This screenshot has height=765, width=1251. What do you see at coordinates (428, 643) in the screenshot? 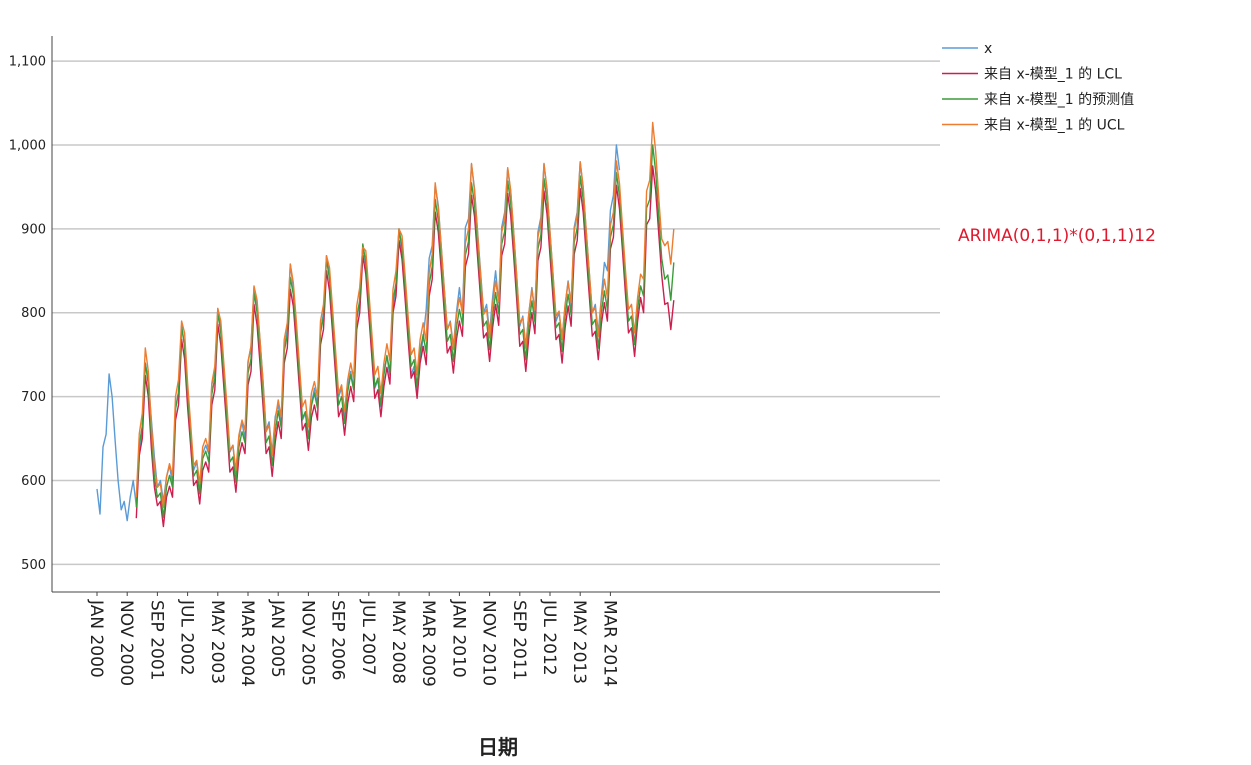
I see `x-tick-label: MAR 2009` at bounding box center [428, 643].